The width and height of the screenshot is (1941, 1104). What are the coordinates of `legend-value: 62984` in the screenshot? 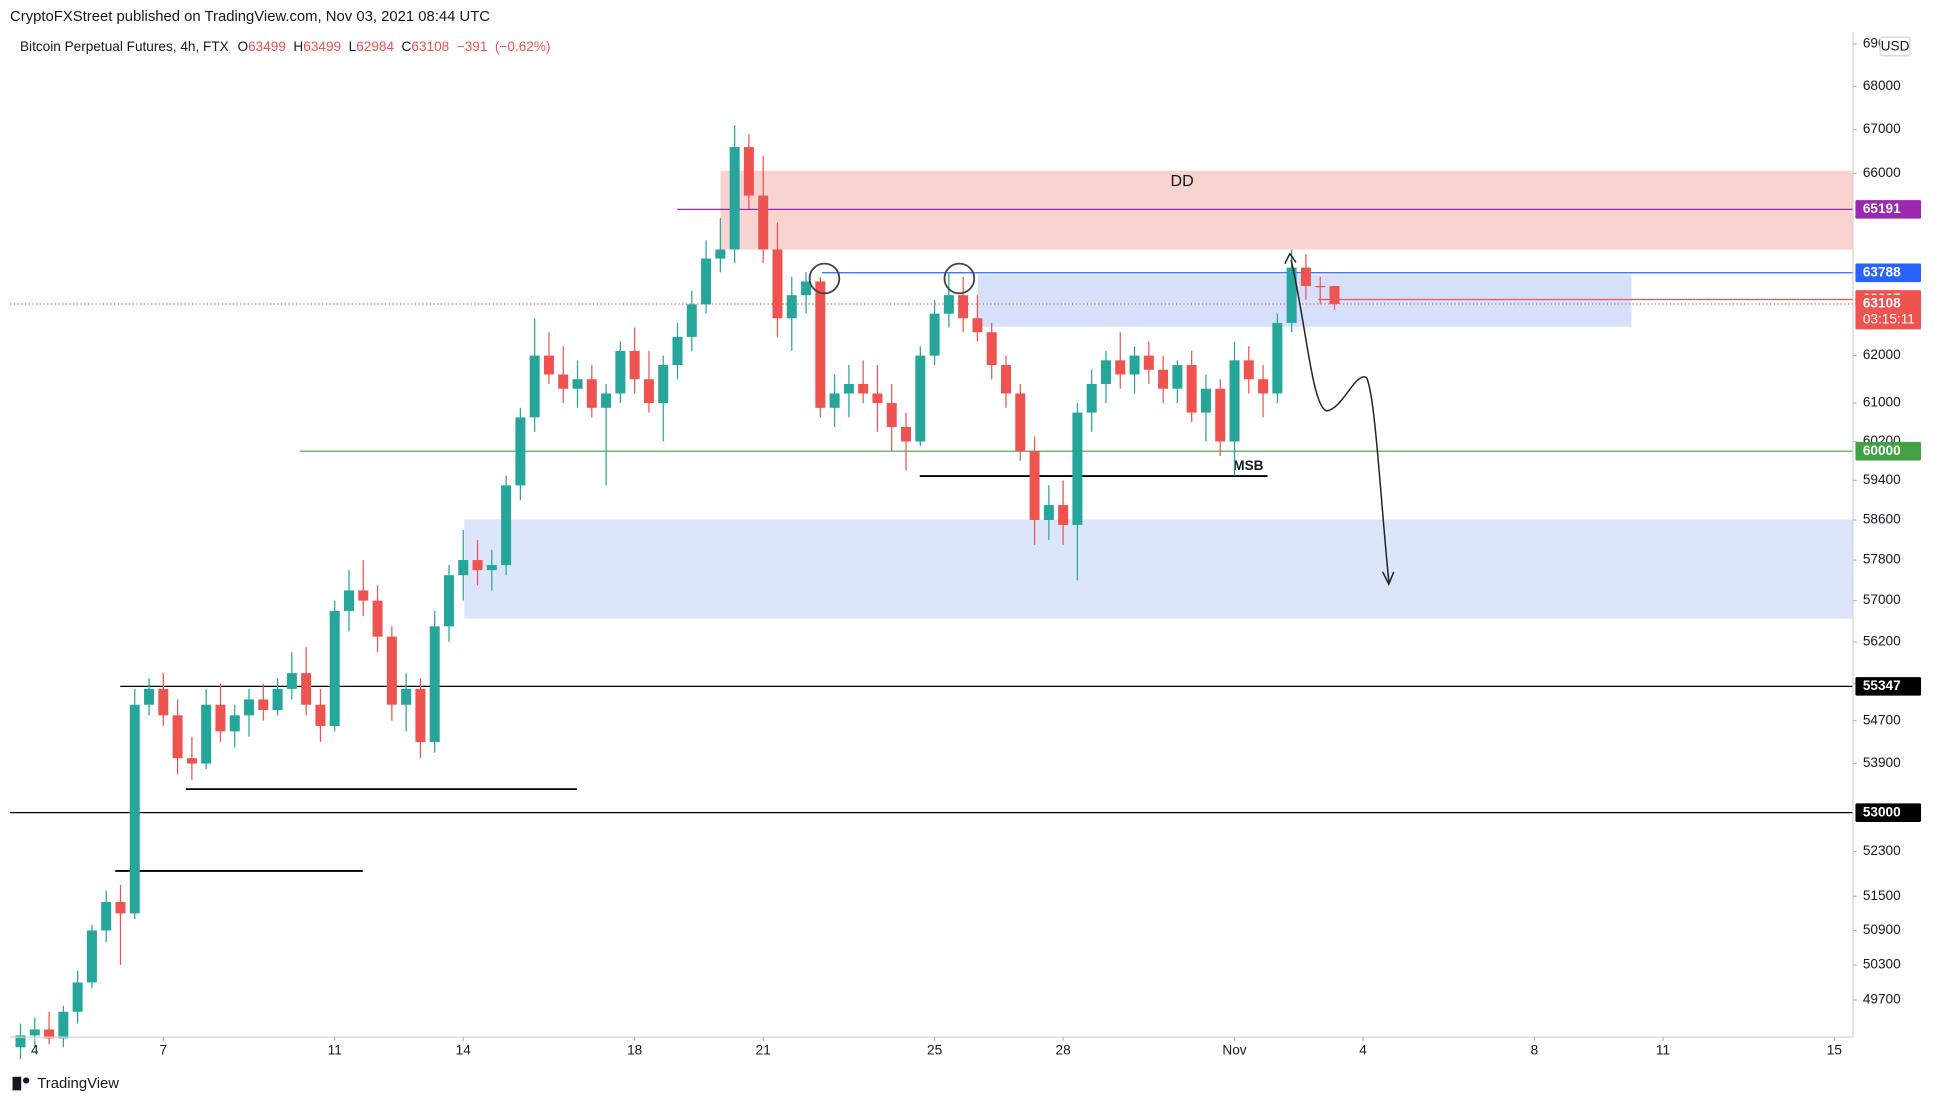 It's located at (375, 46).